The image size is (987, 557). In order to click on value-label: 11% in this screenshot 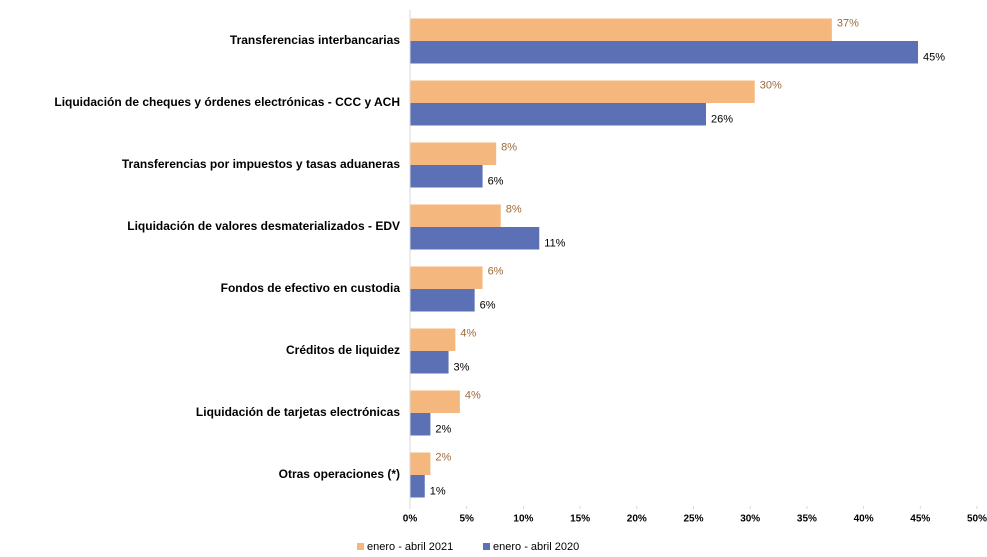, I will do `click(554, 243)`.